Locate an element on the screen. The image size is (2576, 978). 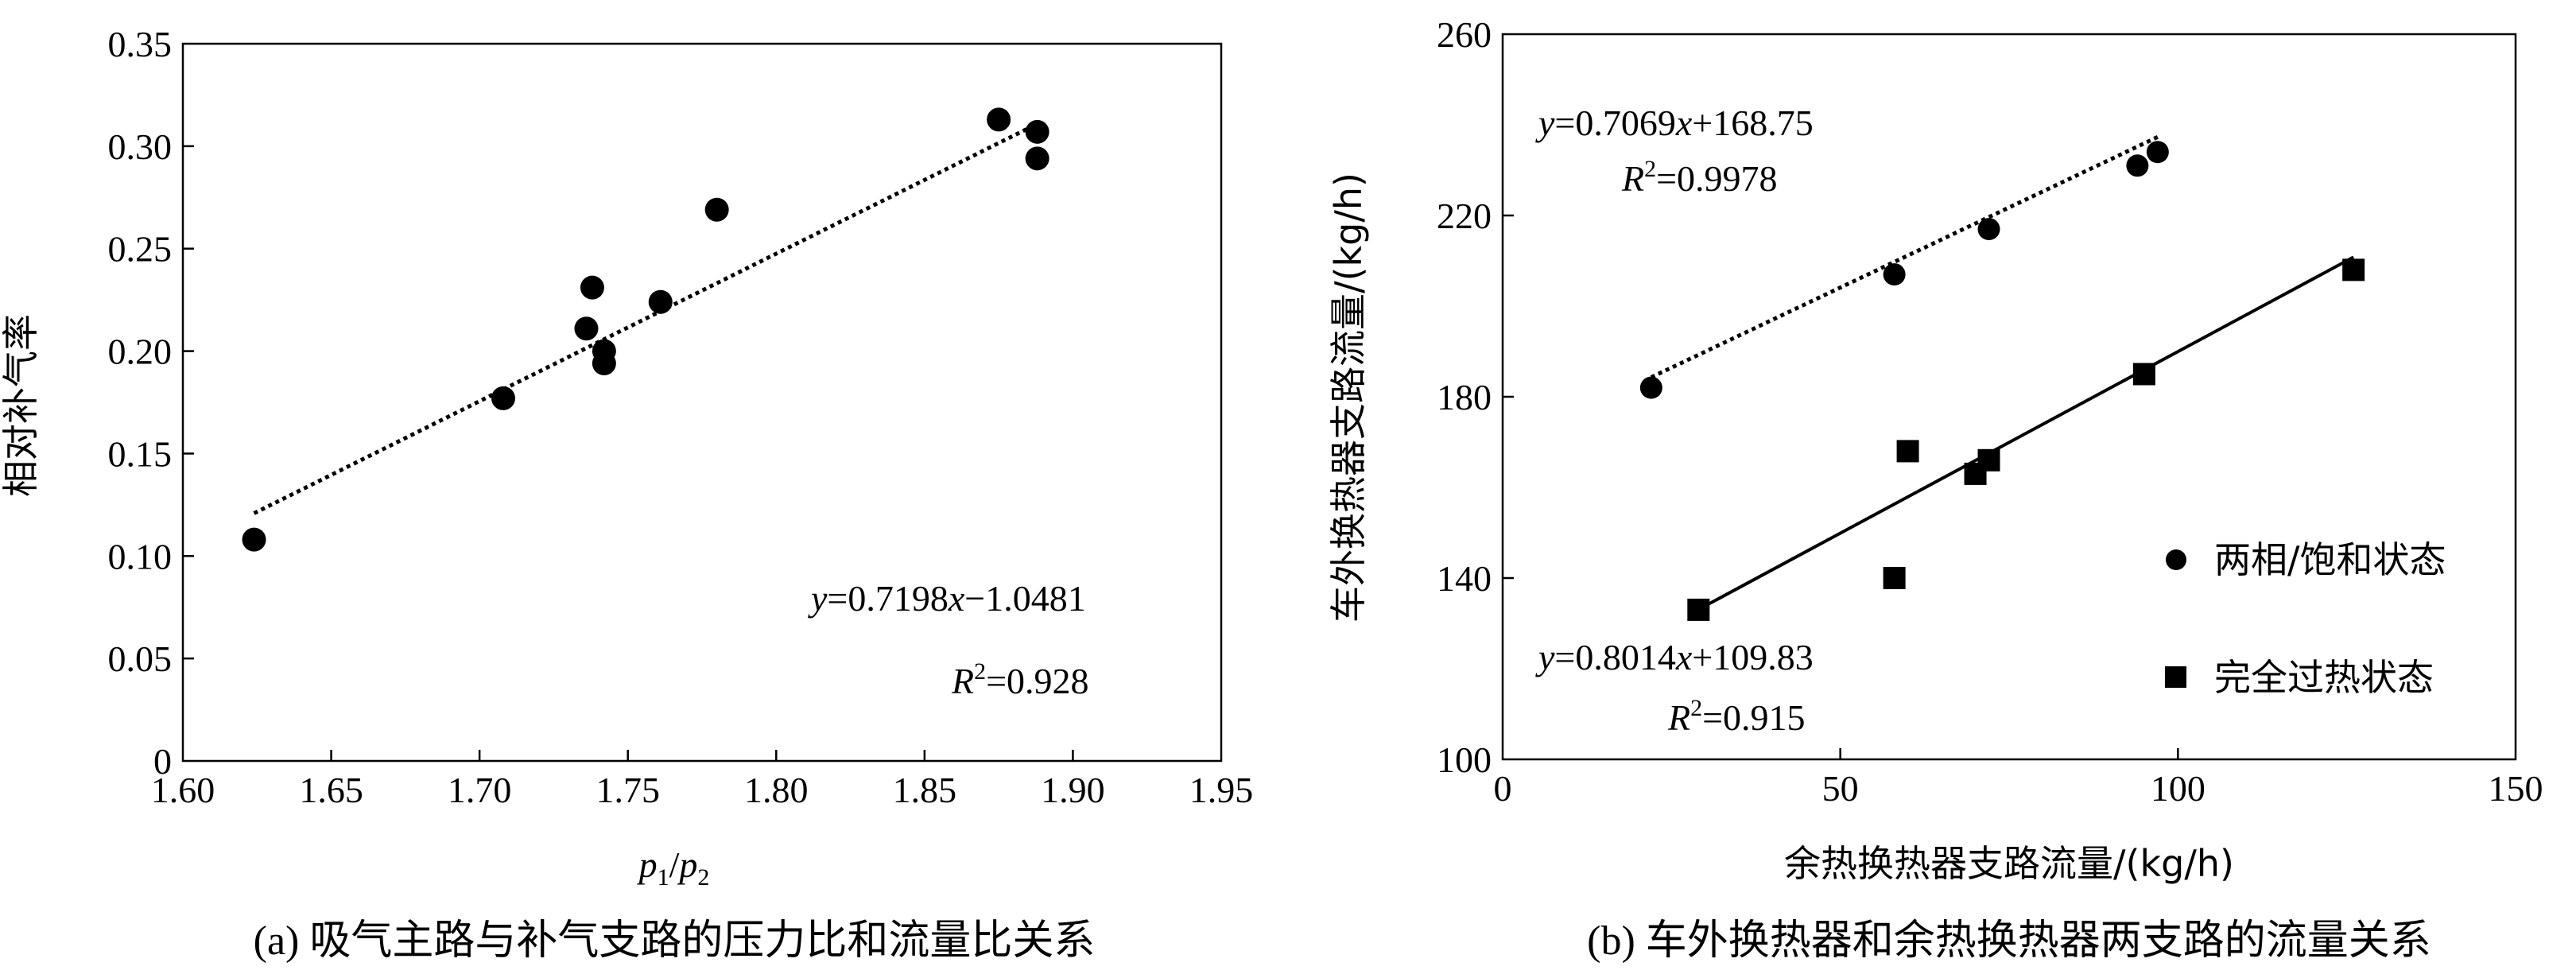
chart-b-x-tick-label: 100 is located at coordinates (2178, 789).